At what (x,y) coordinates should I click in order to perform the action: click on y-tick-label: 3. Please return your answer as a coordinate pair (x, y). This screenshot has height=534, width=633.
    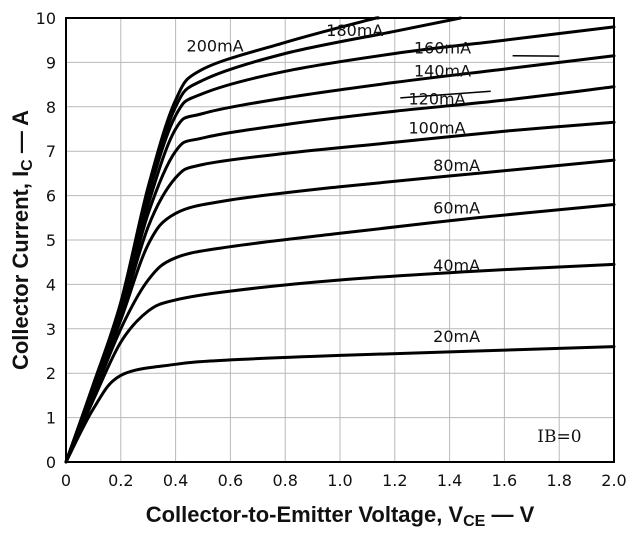
    Looking at the image, I should click on (51, 329).